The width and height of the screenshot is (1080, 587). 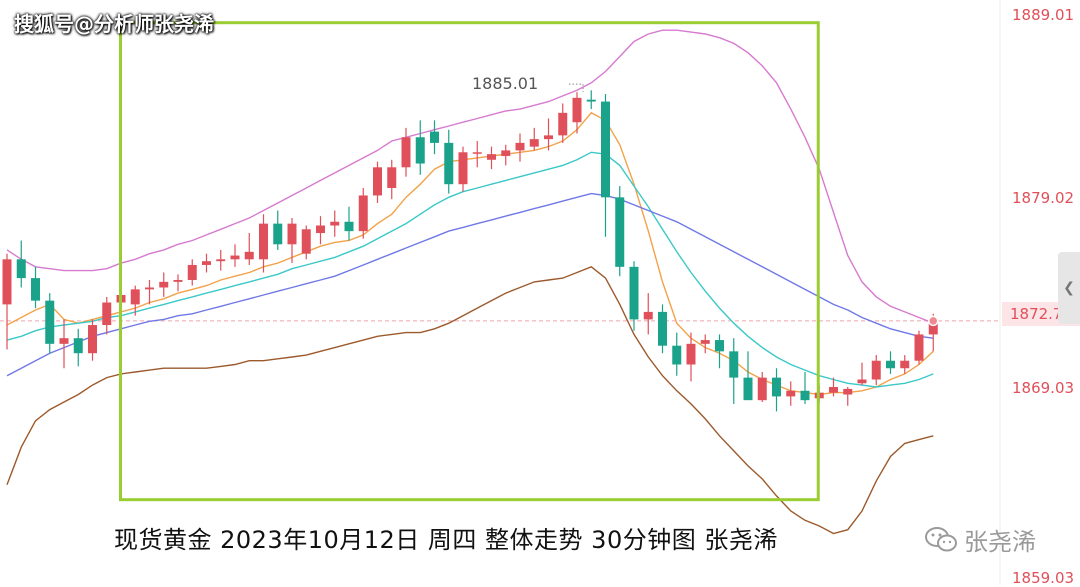 What do you see at coordinates (446, 540) in the screenshot?
I see `chart-caption: 现货黄金 2023年10月12日 周四 整体走势 30分钟图 张尧浠` at bounding box center [446, 540].